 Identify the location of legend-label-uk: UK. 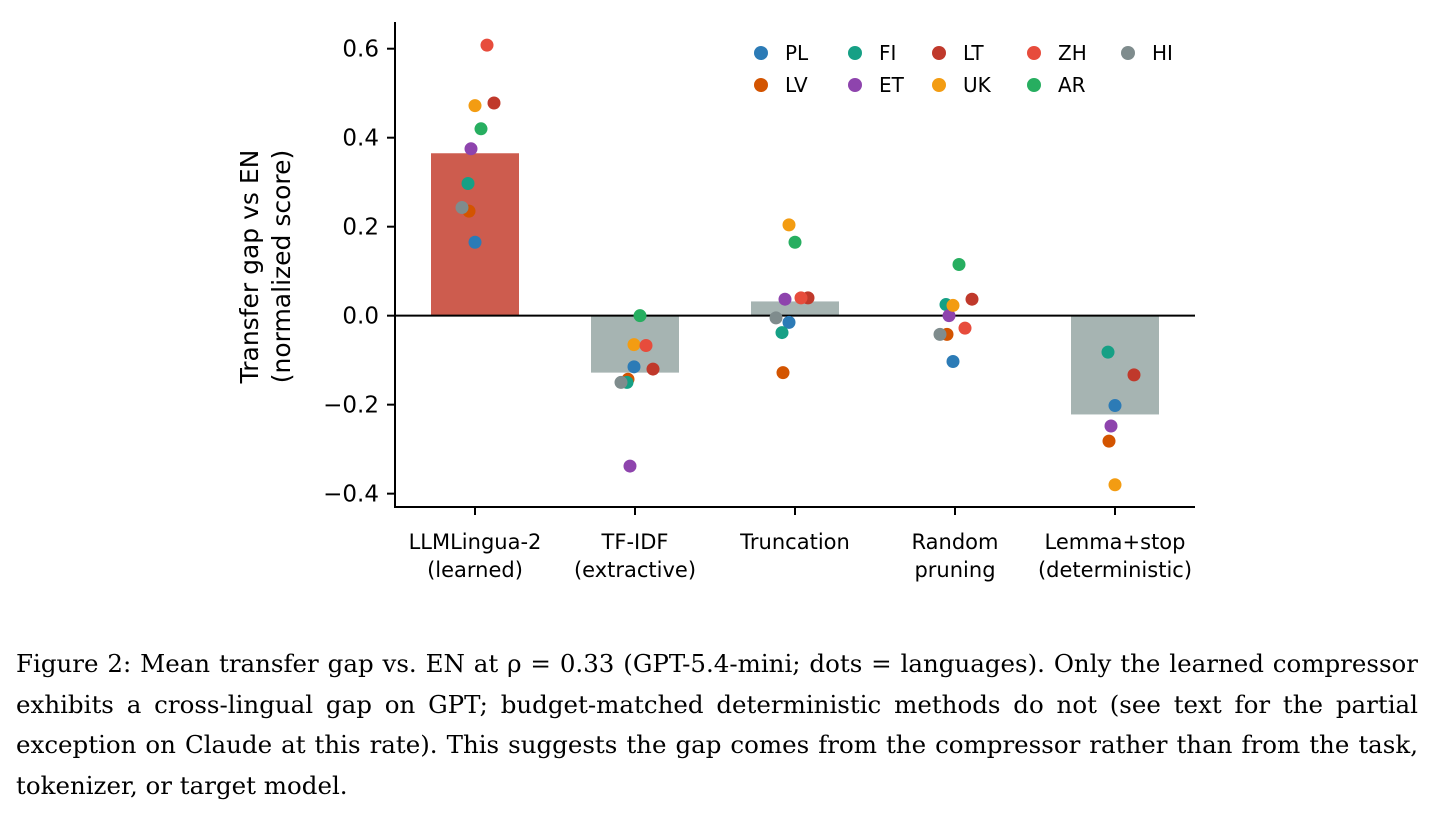
(977, 85).